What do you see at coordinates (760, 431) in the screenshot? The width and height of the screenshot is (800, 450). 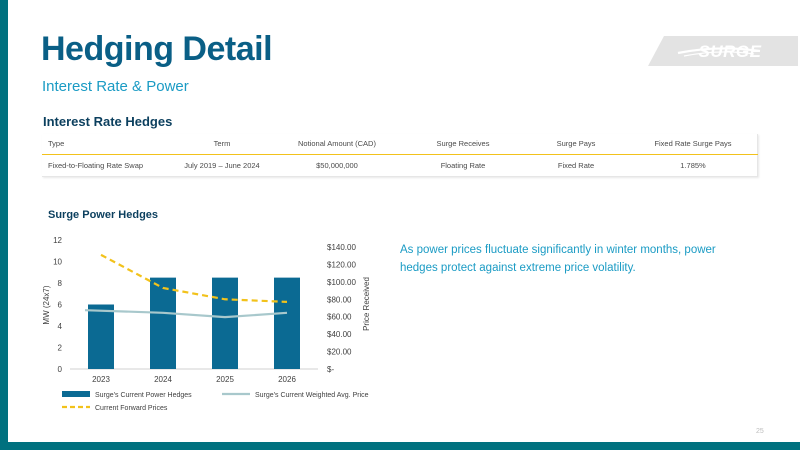 I see `page-number: 25` at bounding box center [760, 431].